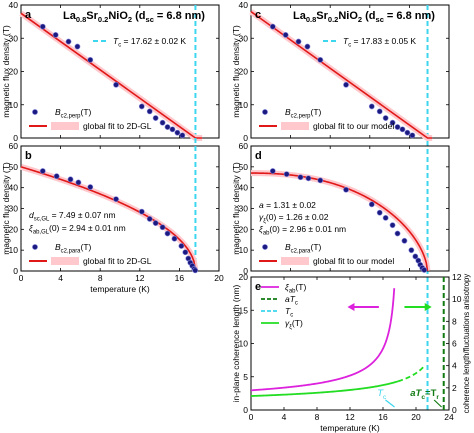  What do you see at coordinates (350, 428) in the screenshot?
I see `panel-e-xlabel: temperature (K)` at bounding box center [350, 428].